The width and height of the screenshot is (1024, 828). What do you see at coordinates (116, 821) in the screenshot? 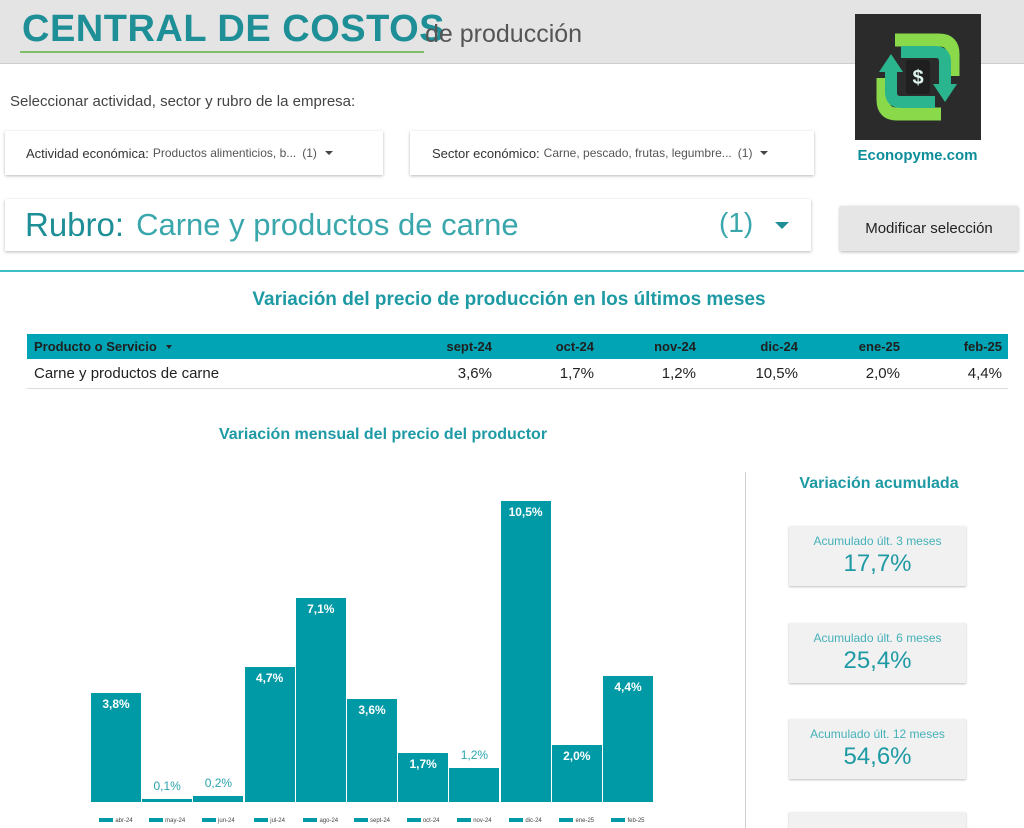
I see `x-tick-abr-24: abr-24` at bounding box center [116, 821].